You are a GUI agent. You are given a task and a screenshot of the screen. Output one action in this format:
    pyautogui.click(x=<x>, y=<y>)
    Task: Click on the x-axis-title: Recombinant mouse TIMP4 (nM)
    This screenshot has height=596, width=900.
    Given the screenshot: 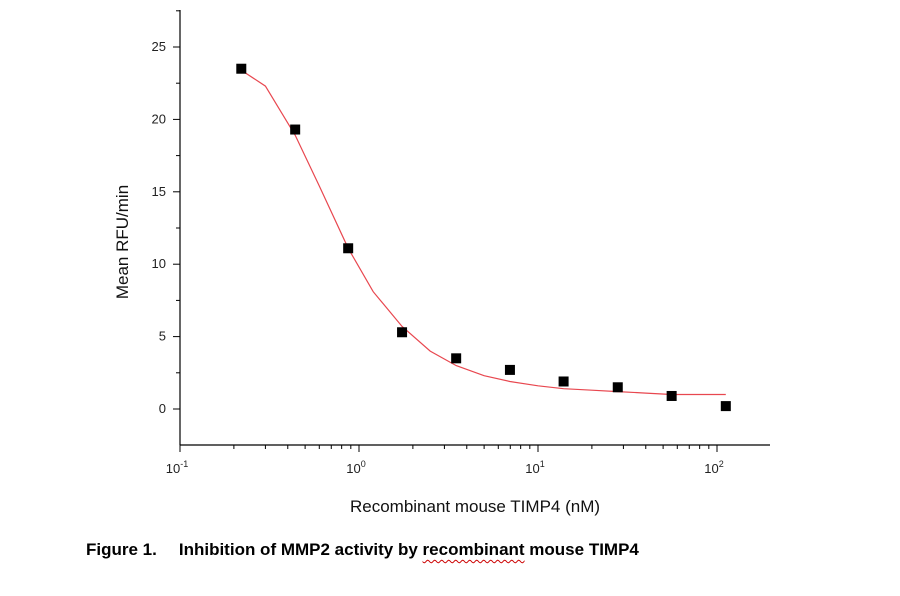 What is the action you would take?
    pyautogui.click(x=475, y=506)
    